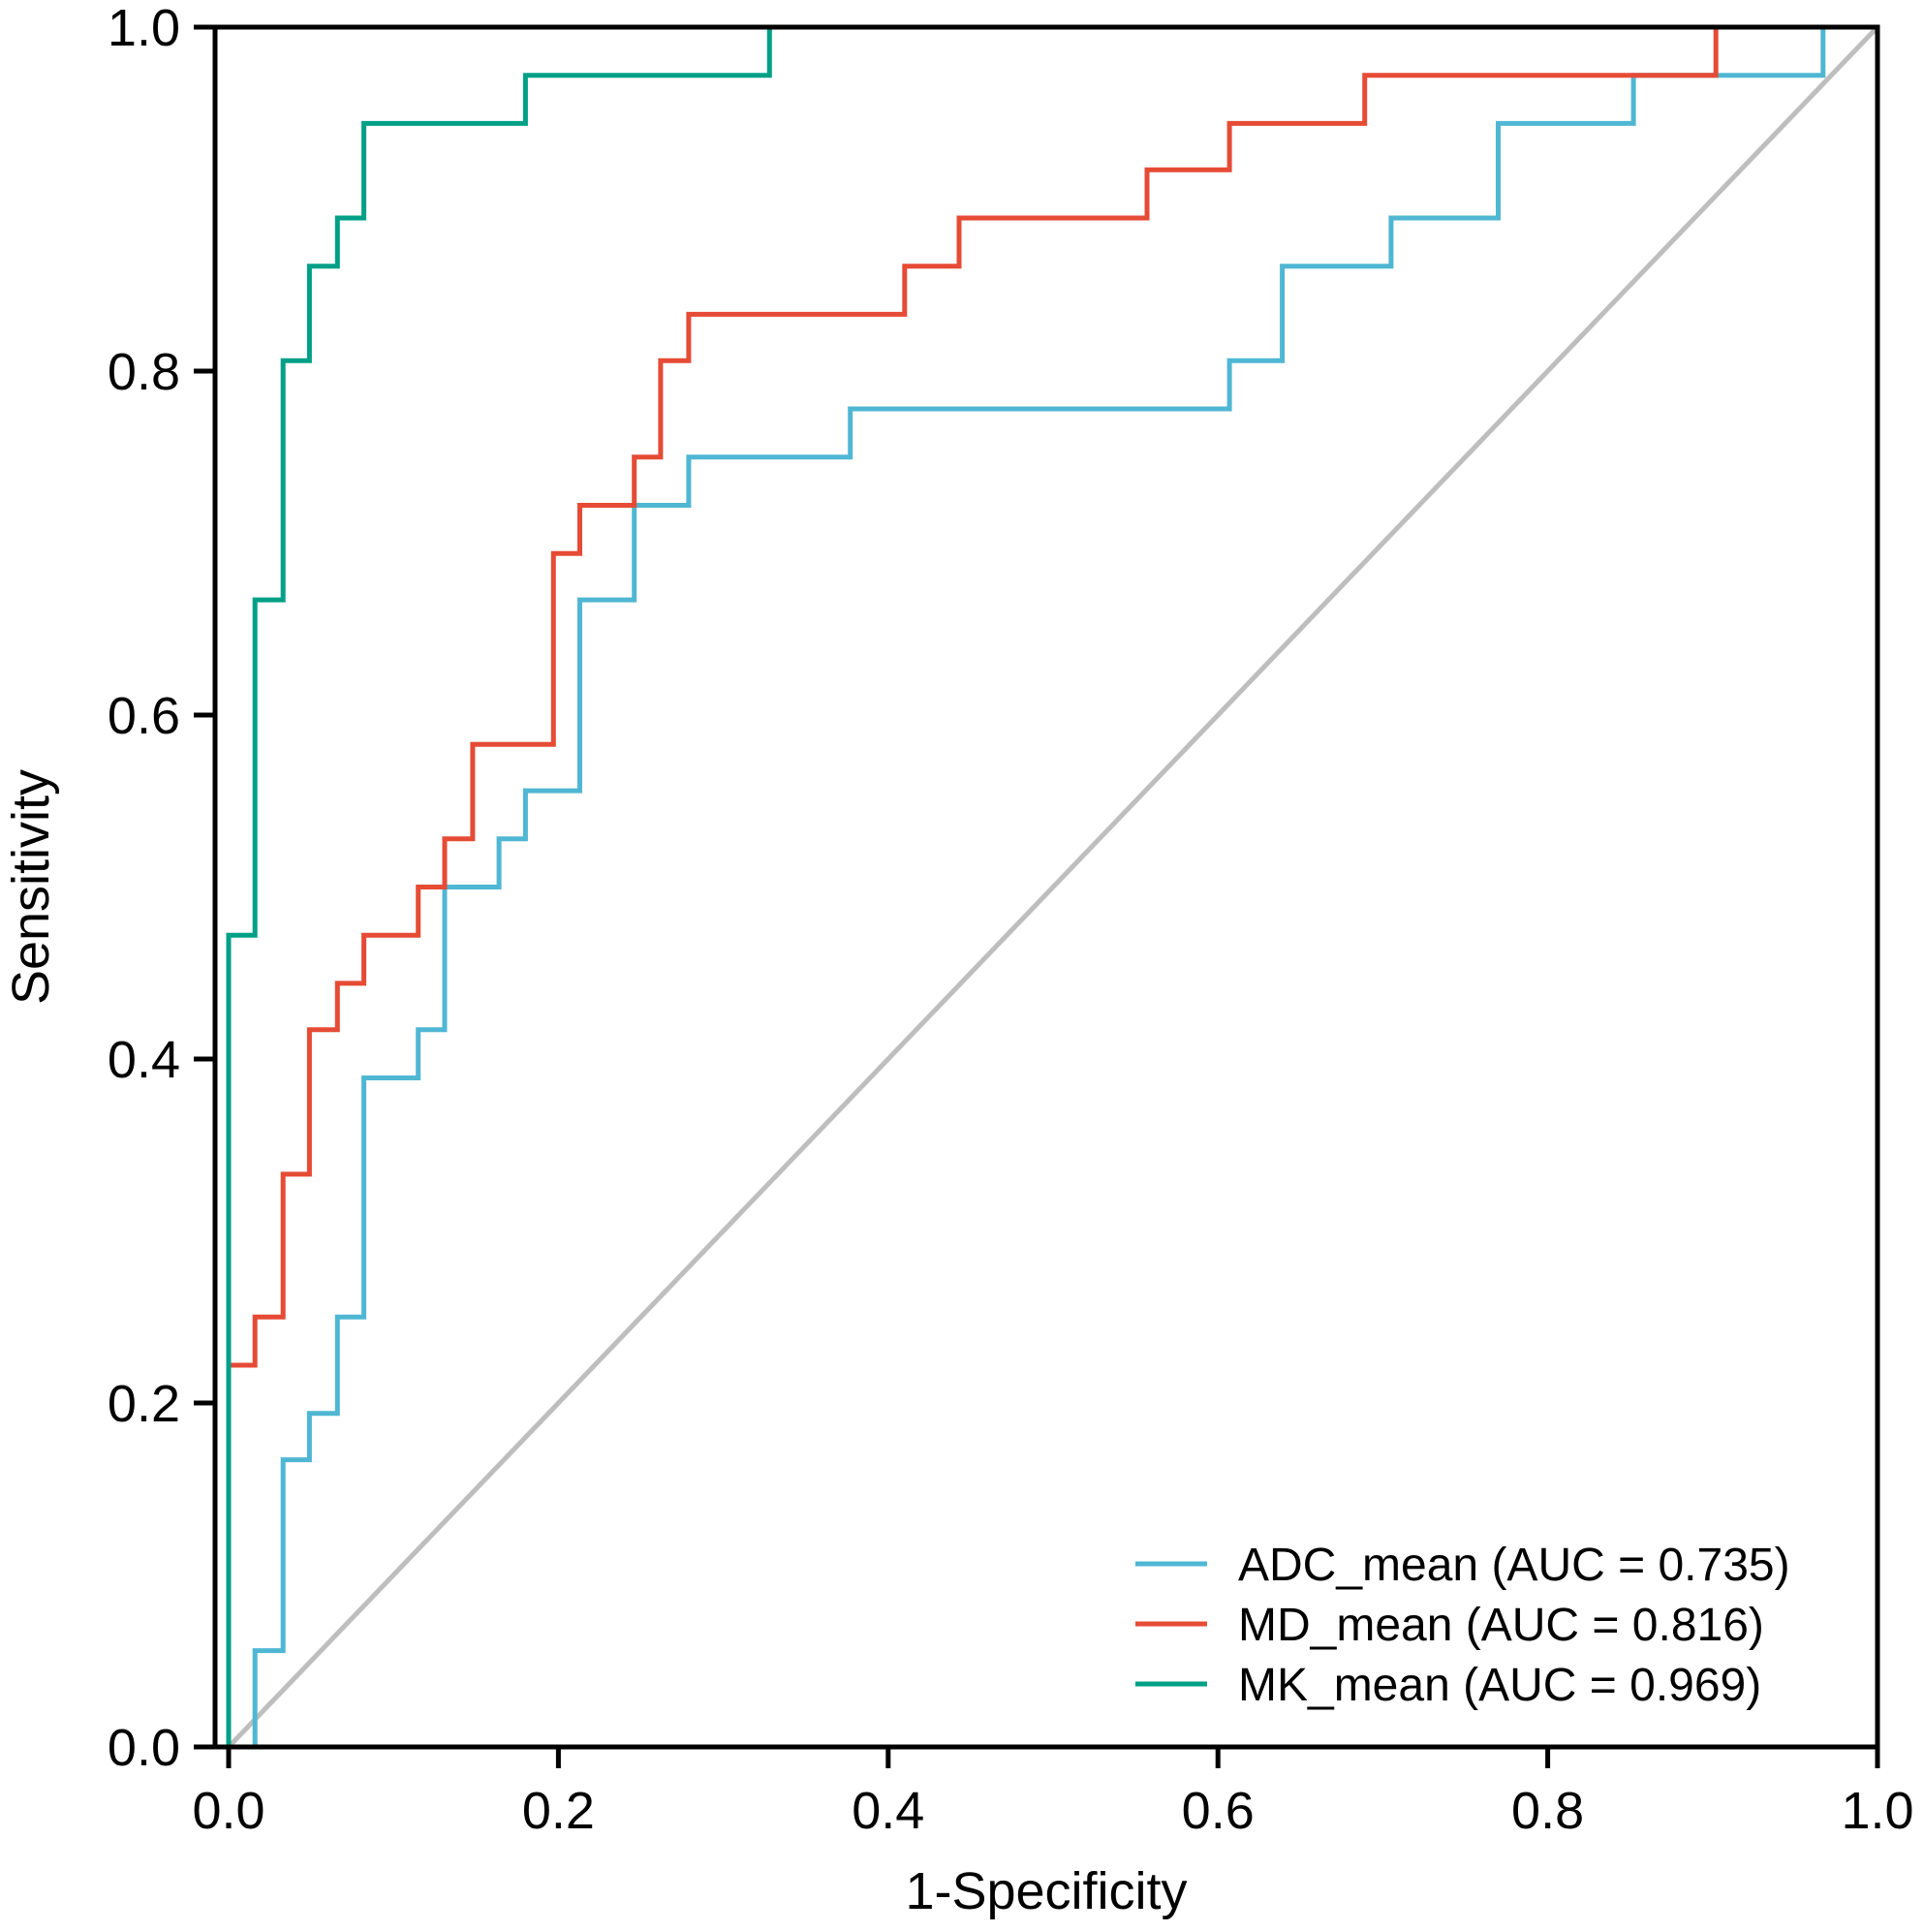 This screenshot has width=1924, height=1932. I want to click on y-tick-label: 0.6, so click(144, 716).